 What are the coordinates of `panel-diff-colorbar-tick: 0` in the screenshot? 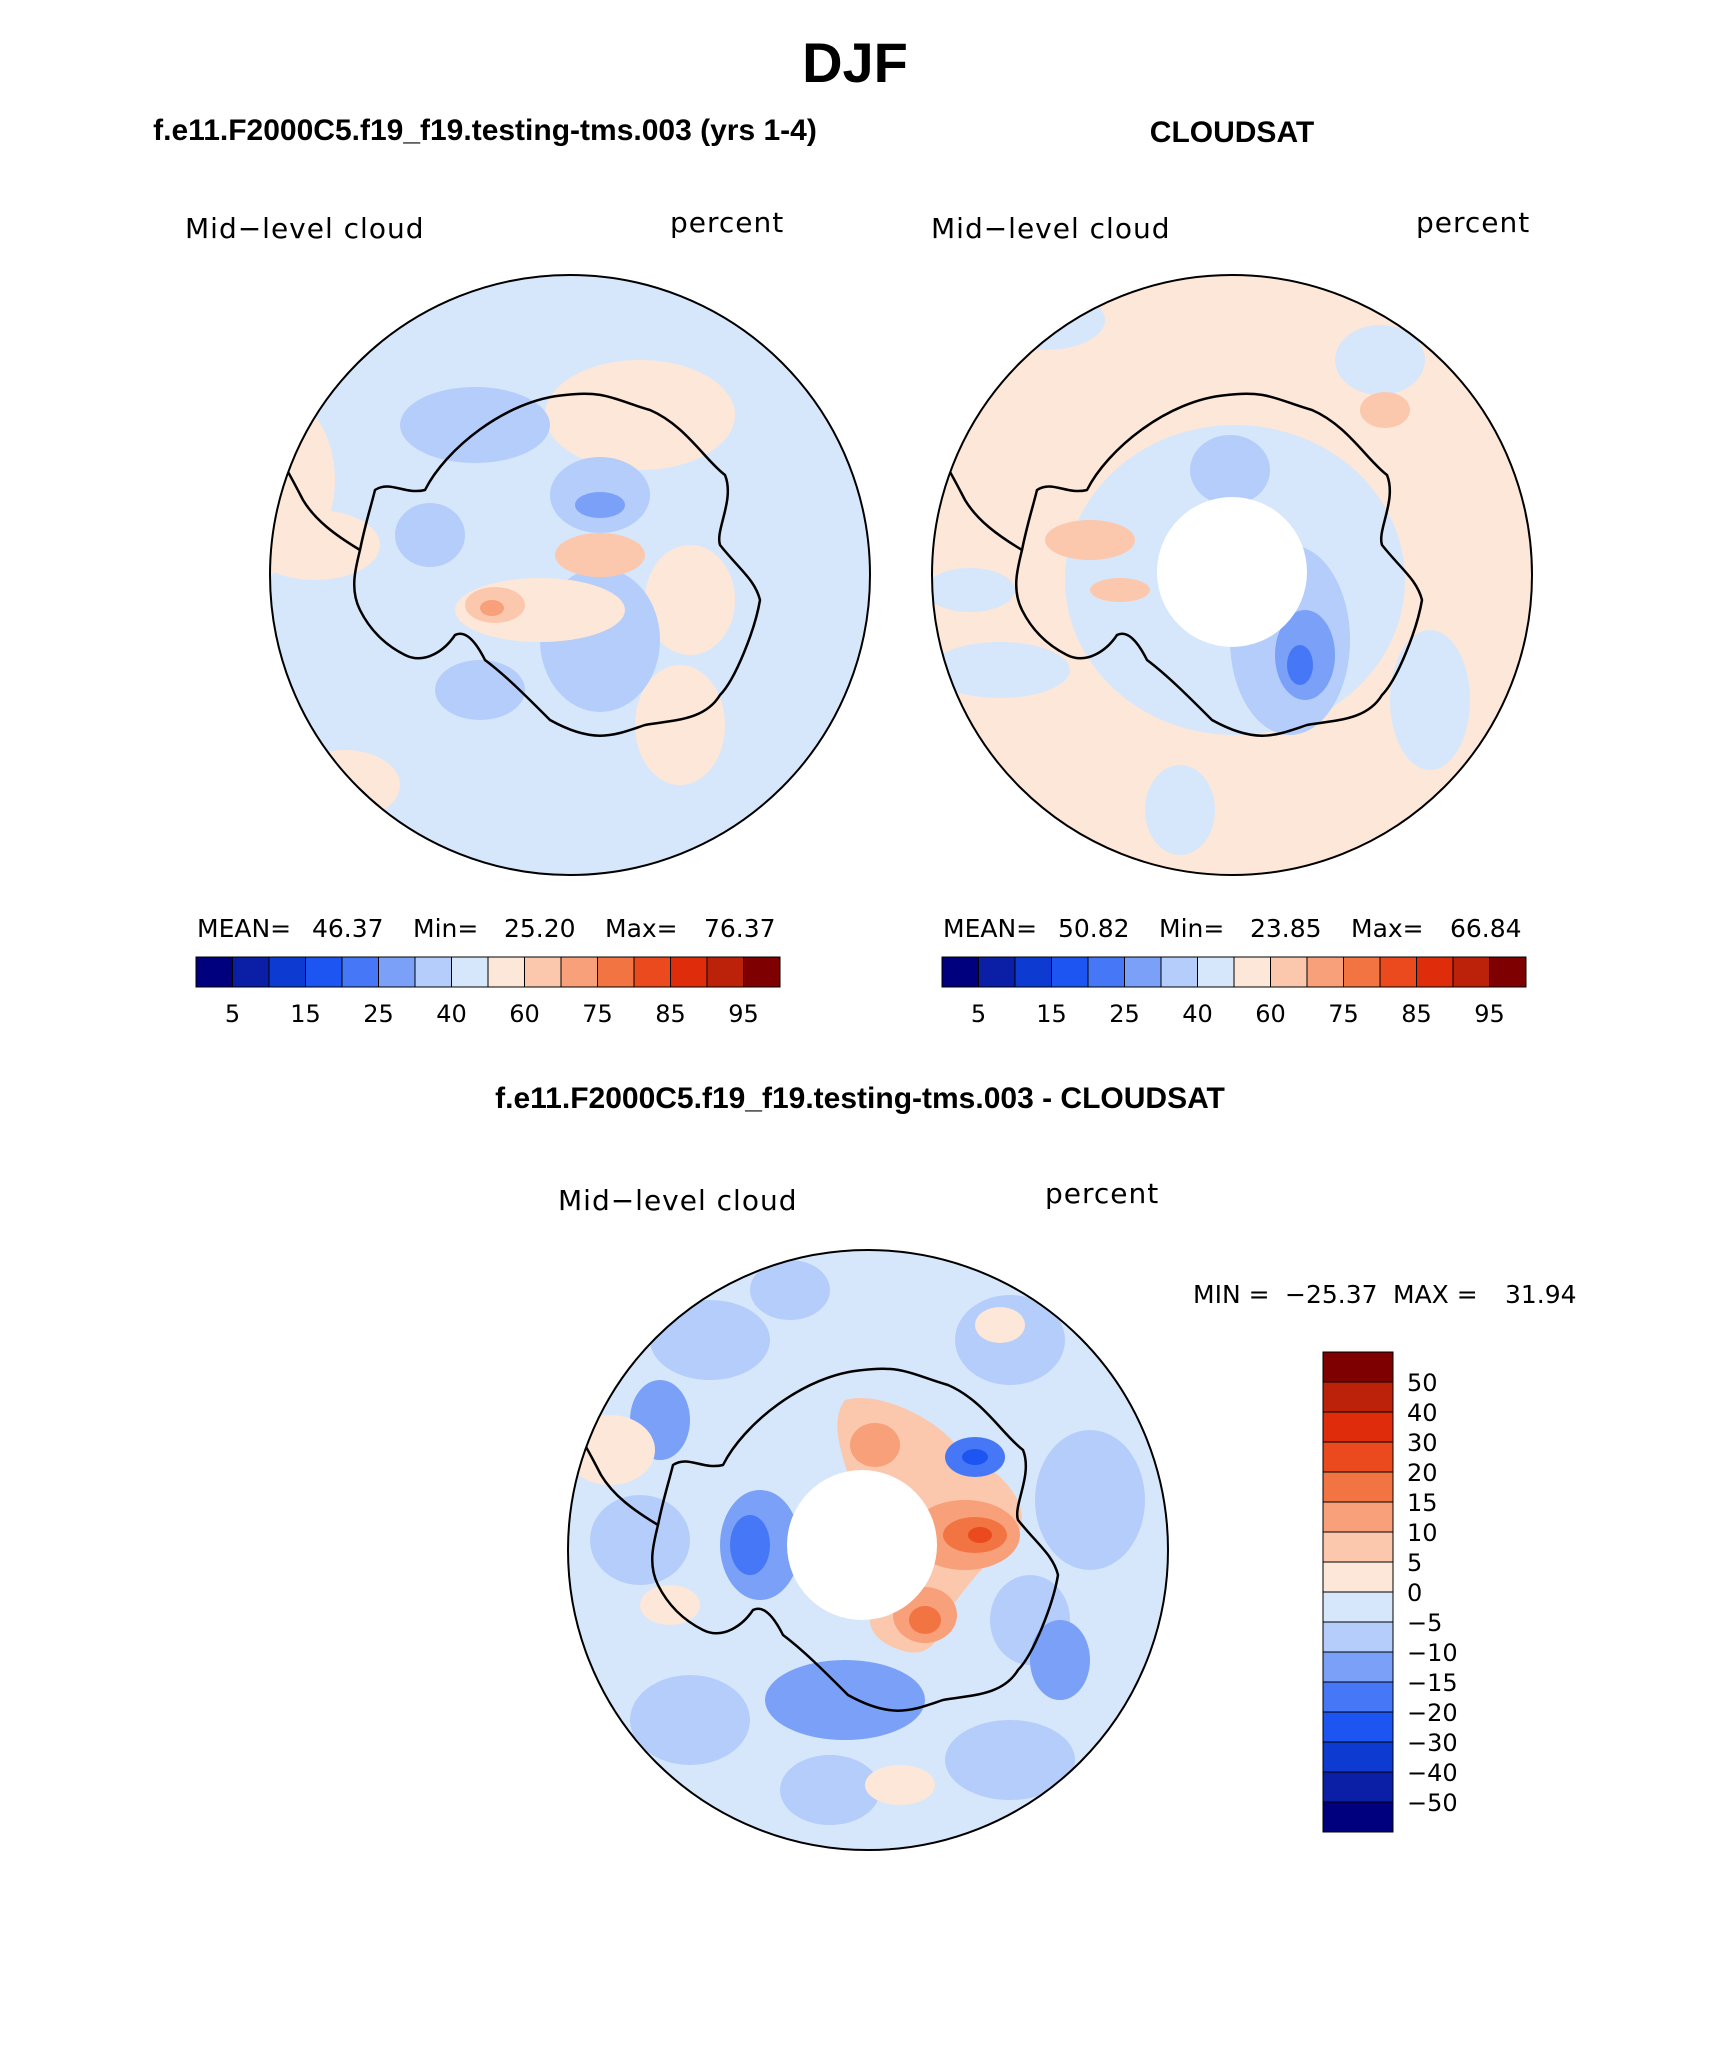 It's located at (1414, 1593).